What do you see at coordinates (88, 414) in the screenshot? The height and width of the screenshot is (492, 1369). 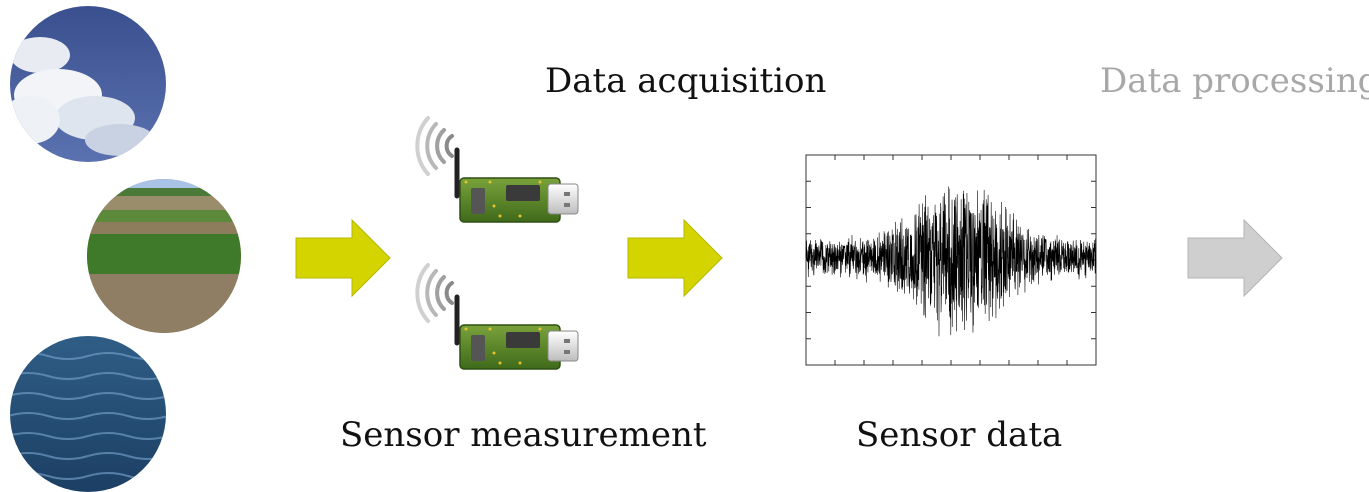 I see `sea-photo` at bounding box center [88, 414].